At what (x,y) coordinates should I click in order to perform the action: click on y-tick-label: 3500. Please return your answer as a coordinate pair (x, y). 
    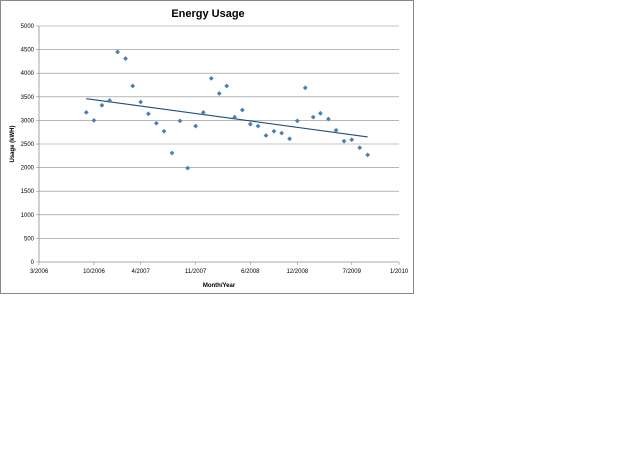
    Looking at the image, I should click on (28, 98).